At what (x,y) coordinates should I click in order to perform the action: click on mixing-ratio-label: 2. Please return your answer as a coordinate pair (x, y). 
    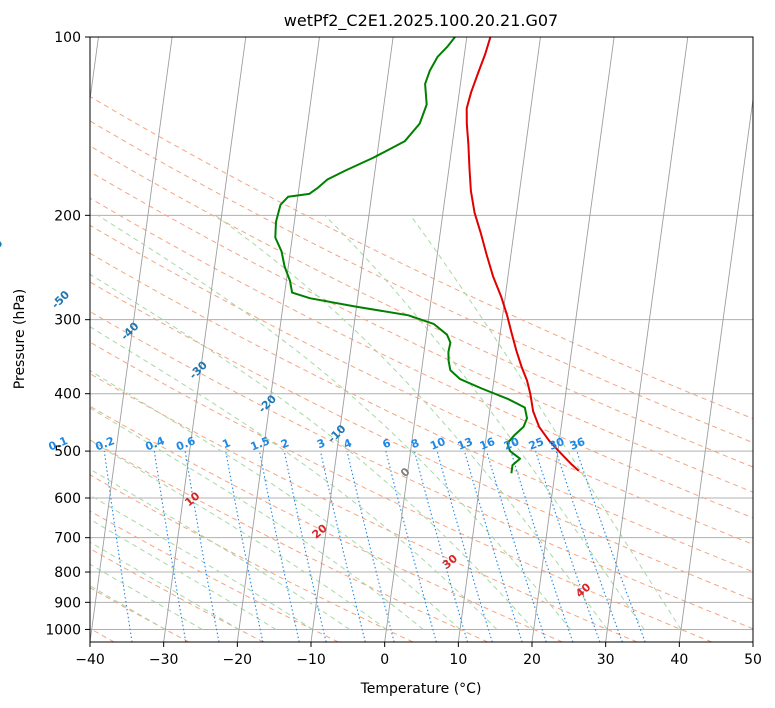
    Looking at the image, I should click on (285, 443).